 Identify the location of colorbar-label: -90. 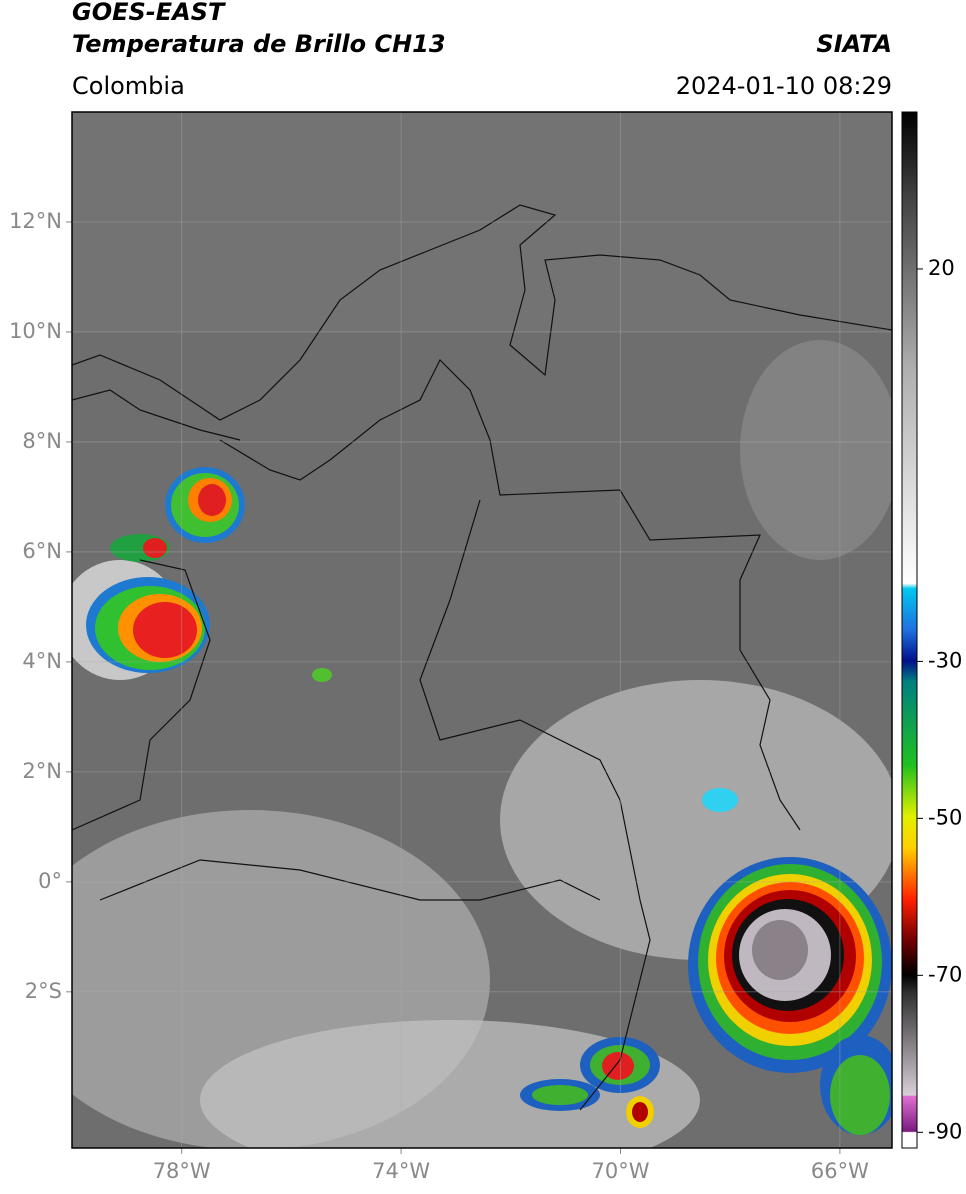
(945, 1131).